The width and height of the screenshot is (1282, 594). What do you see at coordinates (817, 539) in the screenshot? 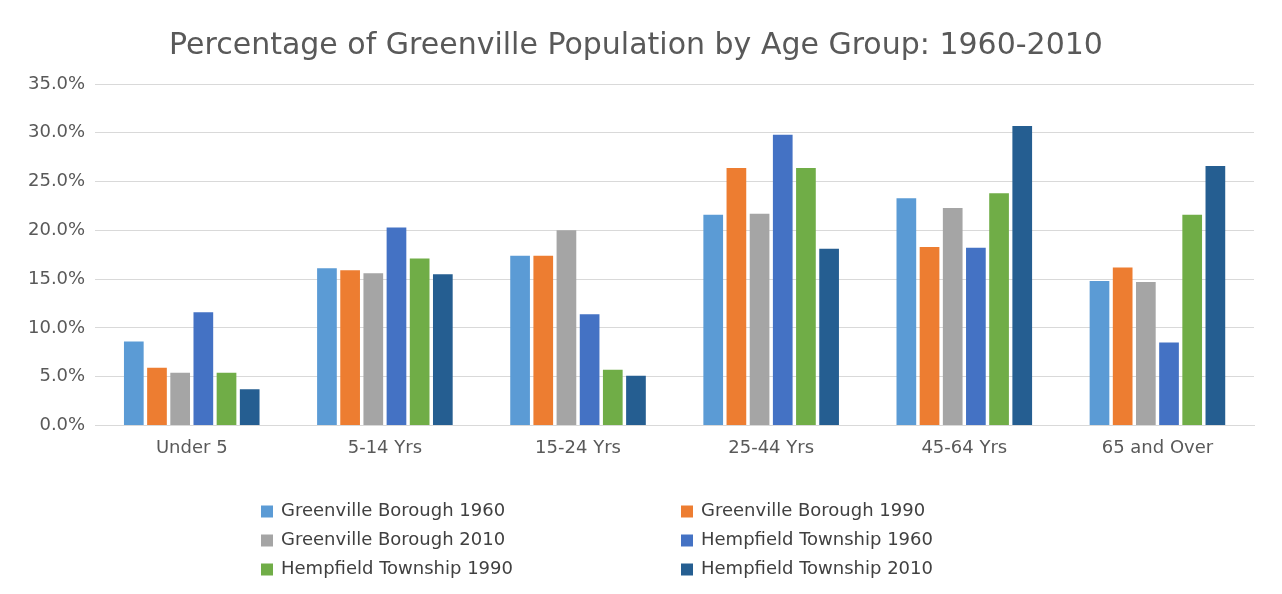
I see `legend-label: Hempfield Township 1960` at bounding box center [817, 539].